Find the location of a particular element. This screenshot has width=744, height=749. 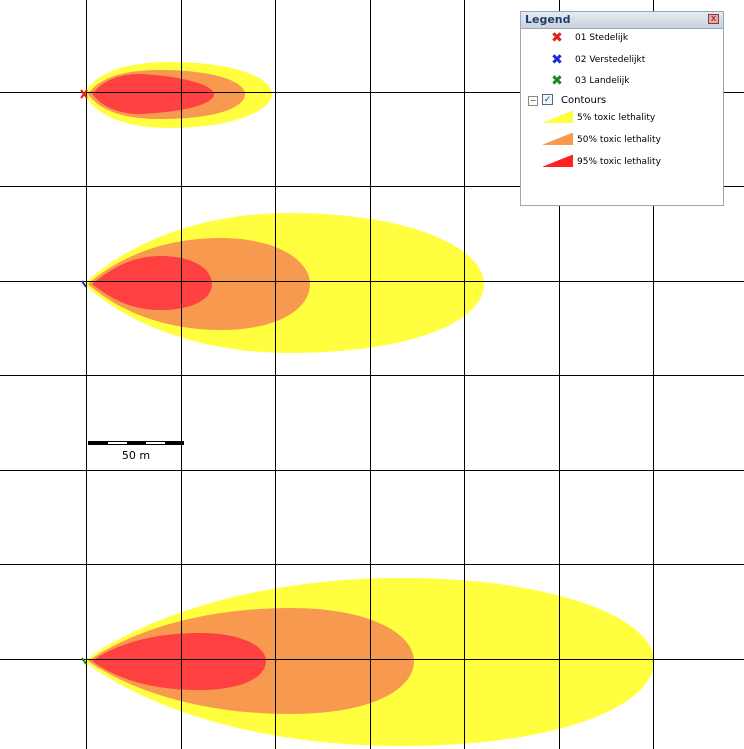

collapse-icon: − is located at coordinates (533, 101).